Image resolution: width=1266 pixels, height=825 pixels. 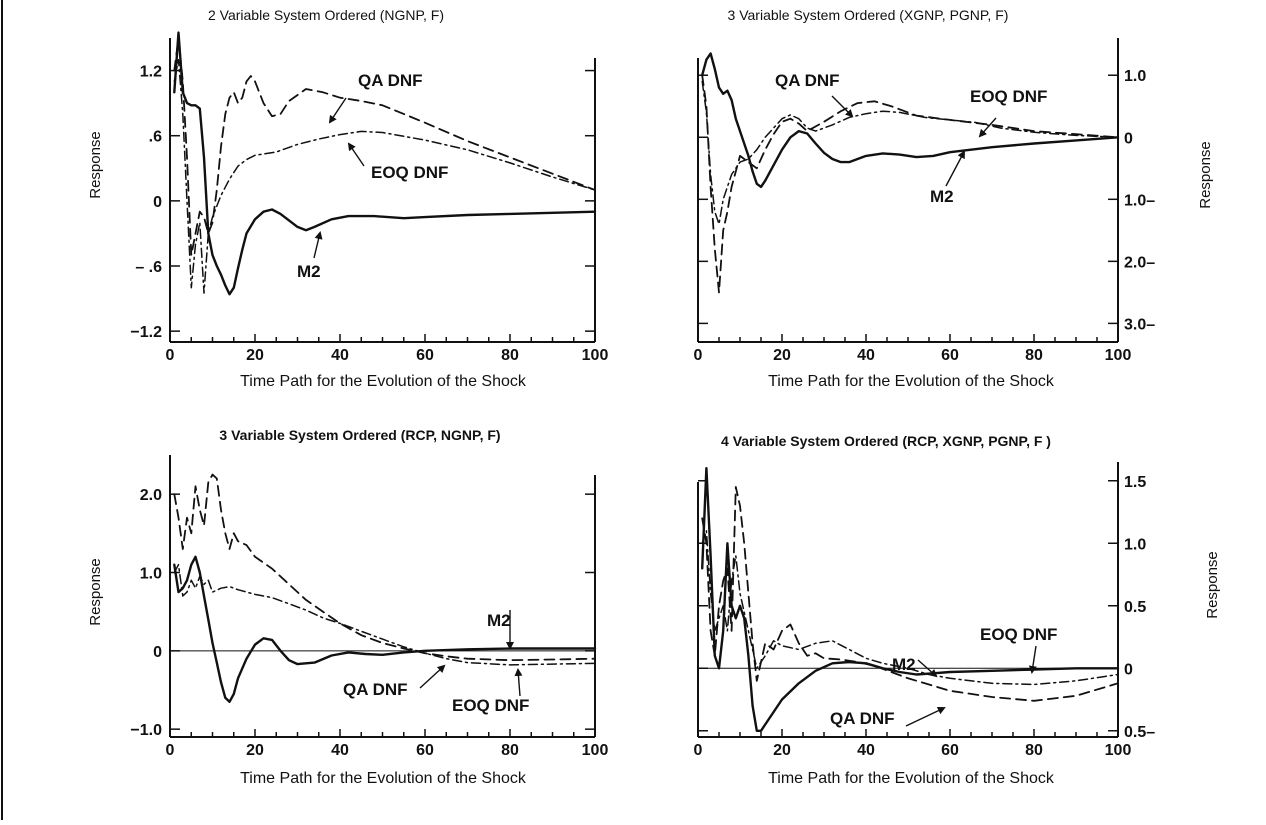 I want to click on y-ticks: 2.0 1.0 0 −1.0, so click(x=362, y=613).